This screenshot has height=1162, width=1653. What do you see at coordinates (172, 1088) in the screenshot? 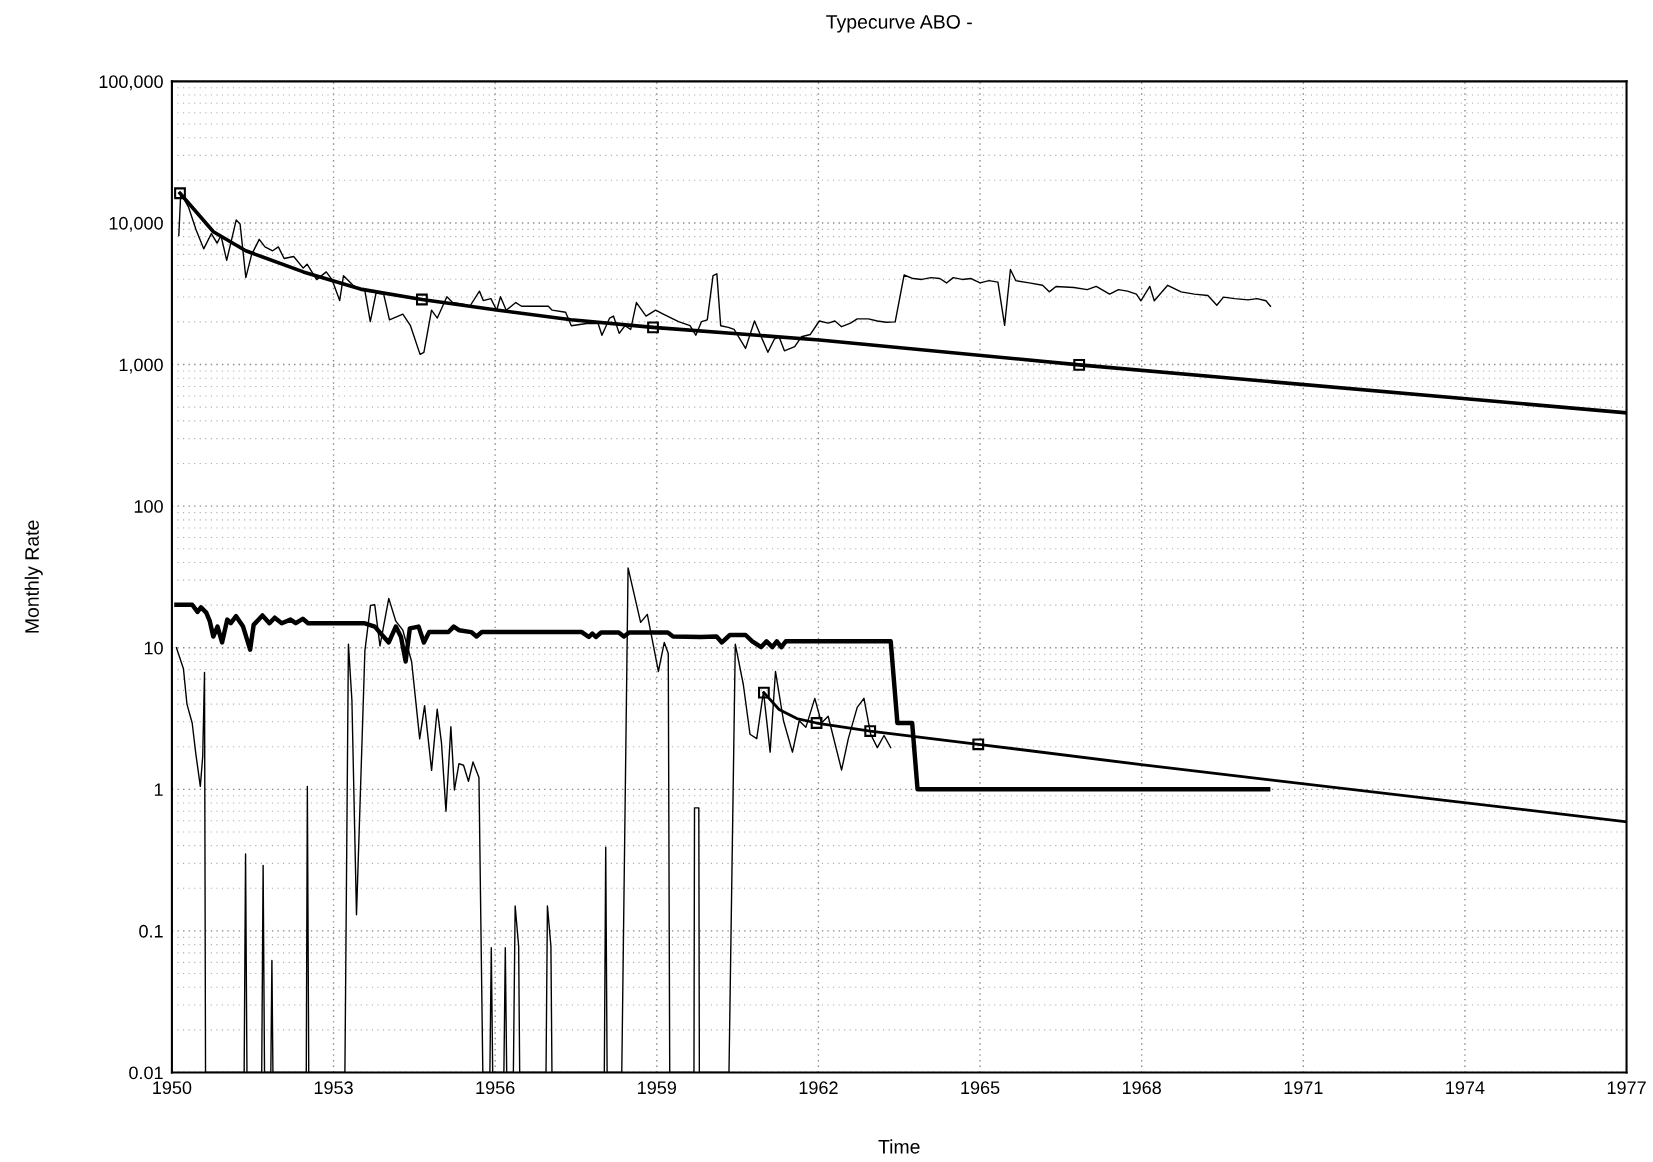
I see `x-tick-label: 1950` at bounding box center [172, 1088].